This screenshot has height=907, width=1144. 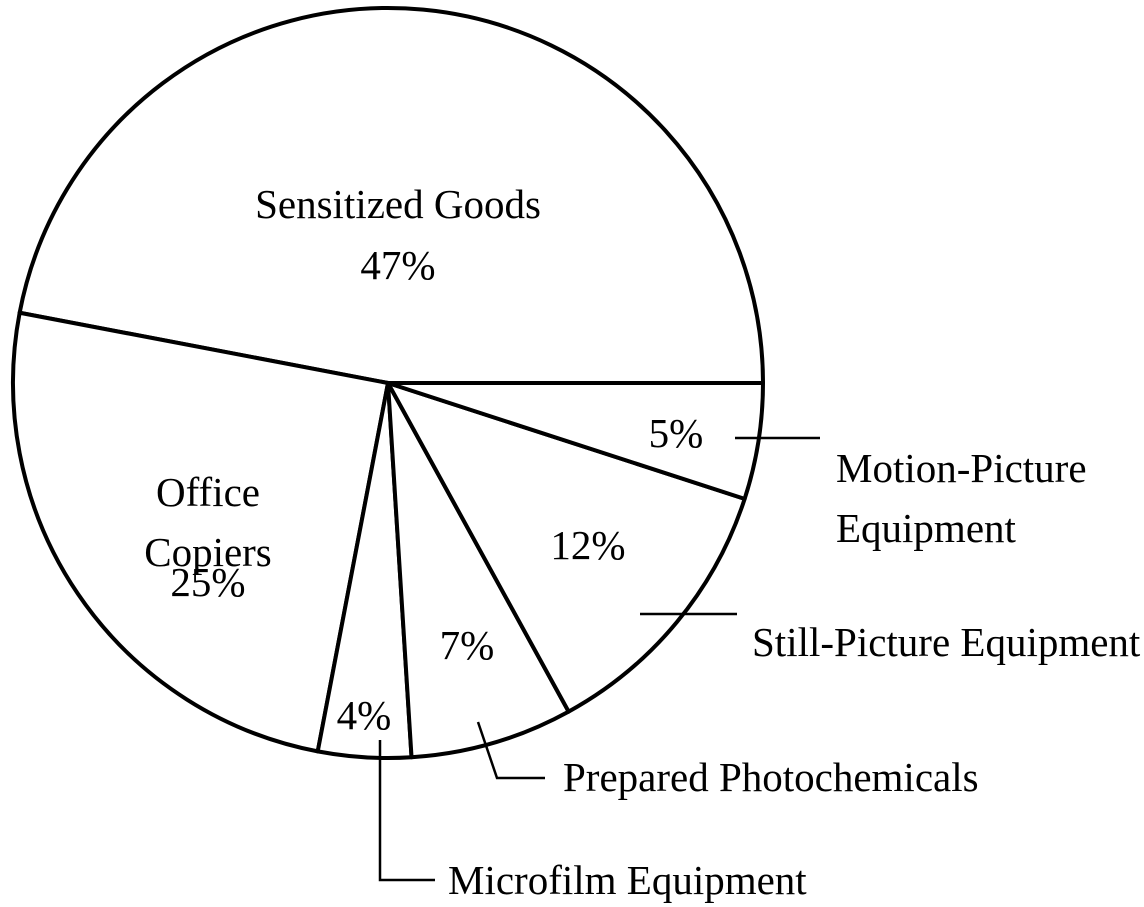 What do you see at coordinates (398, 204) in the screenshot?
I see `slice-name: Sensitized Goods` at bounding box center [398, 204].